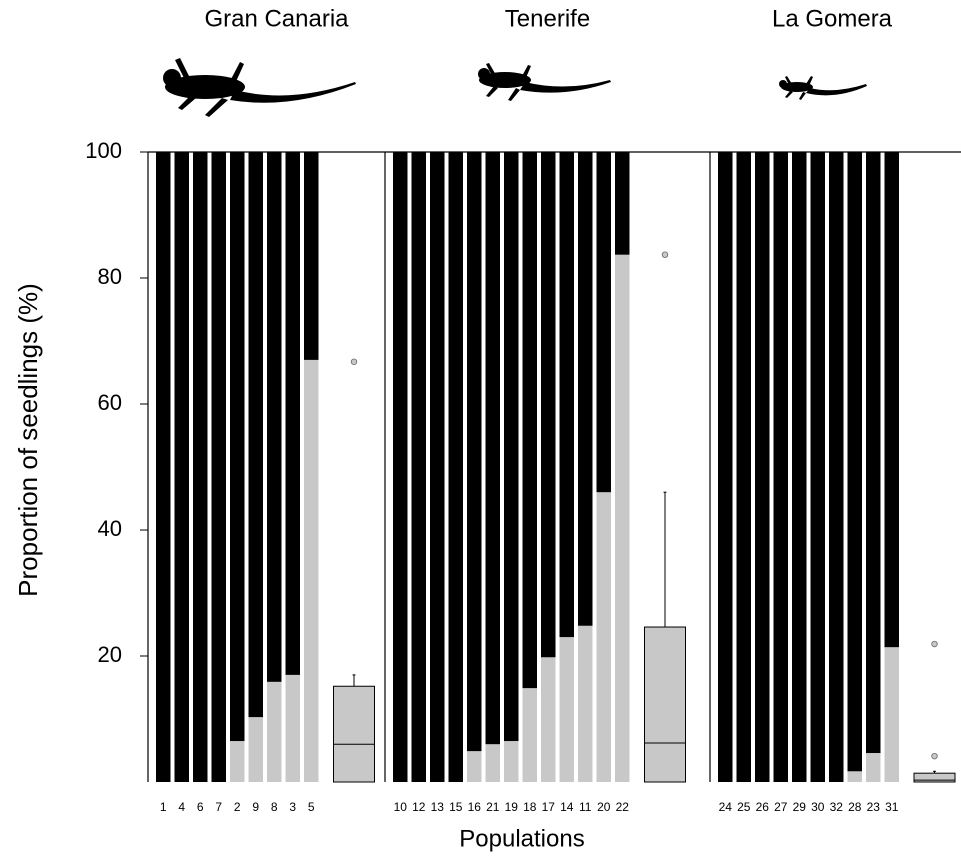 The width and height of the screenshot is (961, 858). Describe the element at coordinates (726, 807) in the screenshot. I see `x-tick-label: 24` at that location.